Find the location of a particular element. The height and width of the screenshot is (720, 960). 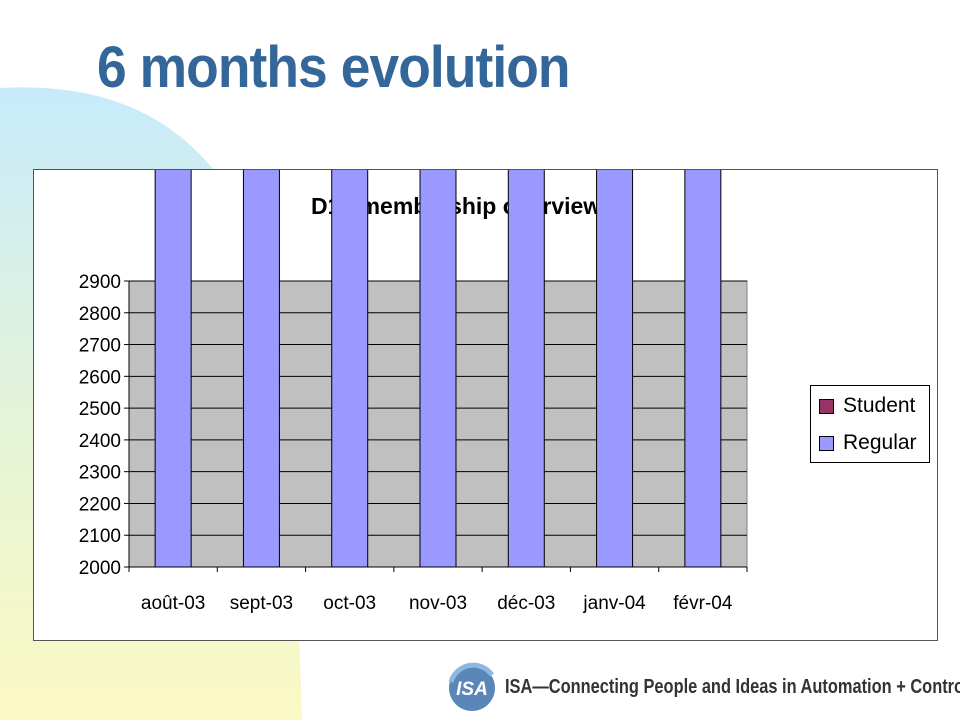

legend-item-student: Student is located at coordinates (867, 406).